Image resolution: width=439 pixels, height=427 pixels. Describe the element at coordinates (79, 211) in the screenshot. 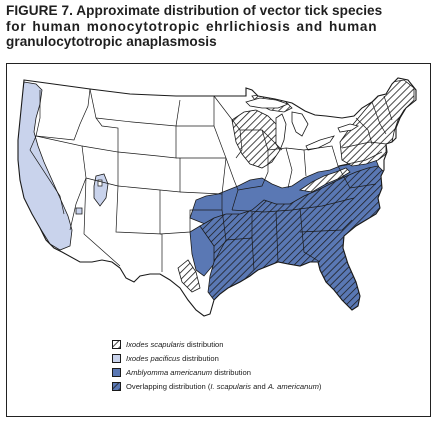

I see `arizona-pacificus-patch` at that location.